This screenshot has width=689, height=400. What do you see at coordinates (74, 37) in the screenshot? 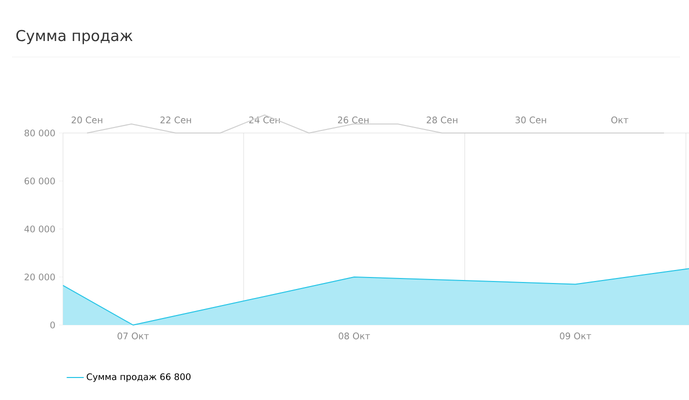
I see `chart-title: Сумма продаж` at bounding box center [74, 37].